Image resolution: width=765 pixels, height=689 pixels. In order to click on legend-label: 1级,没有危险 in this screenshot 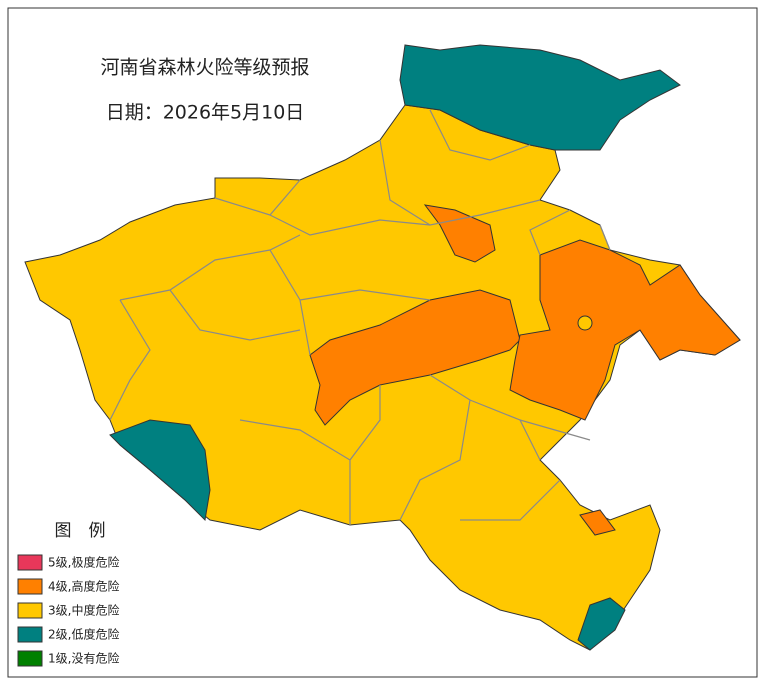, I will do `click(83, 658)`.